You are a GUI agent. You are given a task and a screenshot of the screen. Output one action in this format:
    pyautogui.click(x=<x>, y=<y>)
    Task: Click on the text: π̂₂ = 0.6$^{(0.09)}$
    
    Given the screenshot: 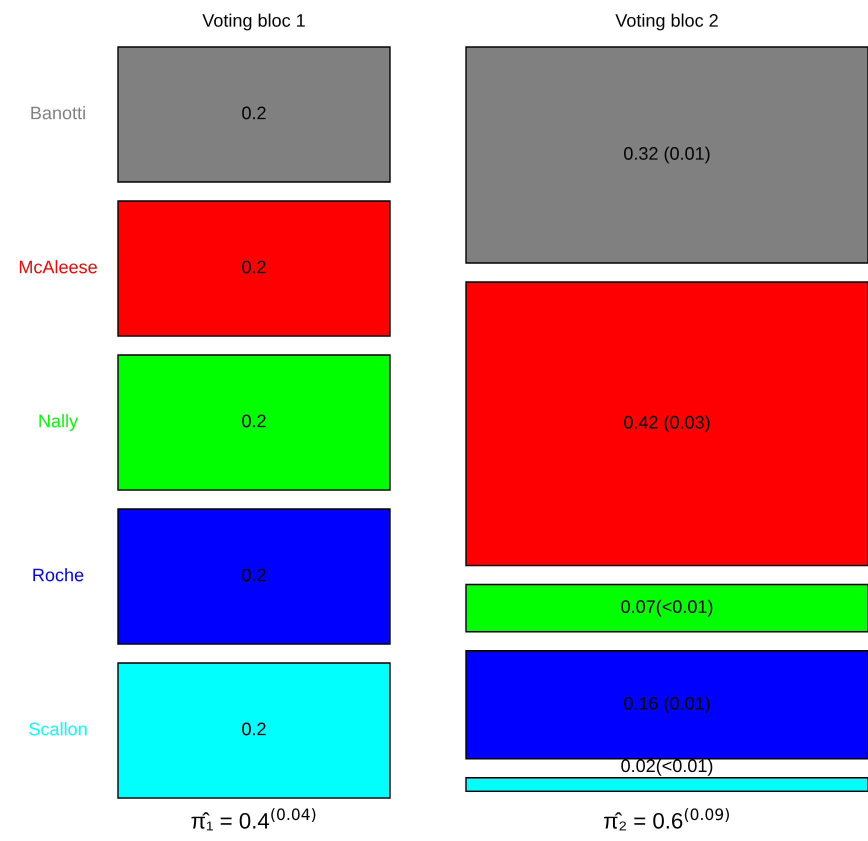 What is the action you would take?
    pyautogui.click(x=666, y=819)
    